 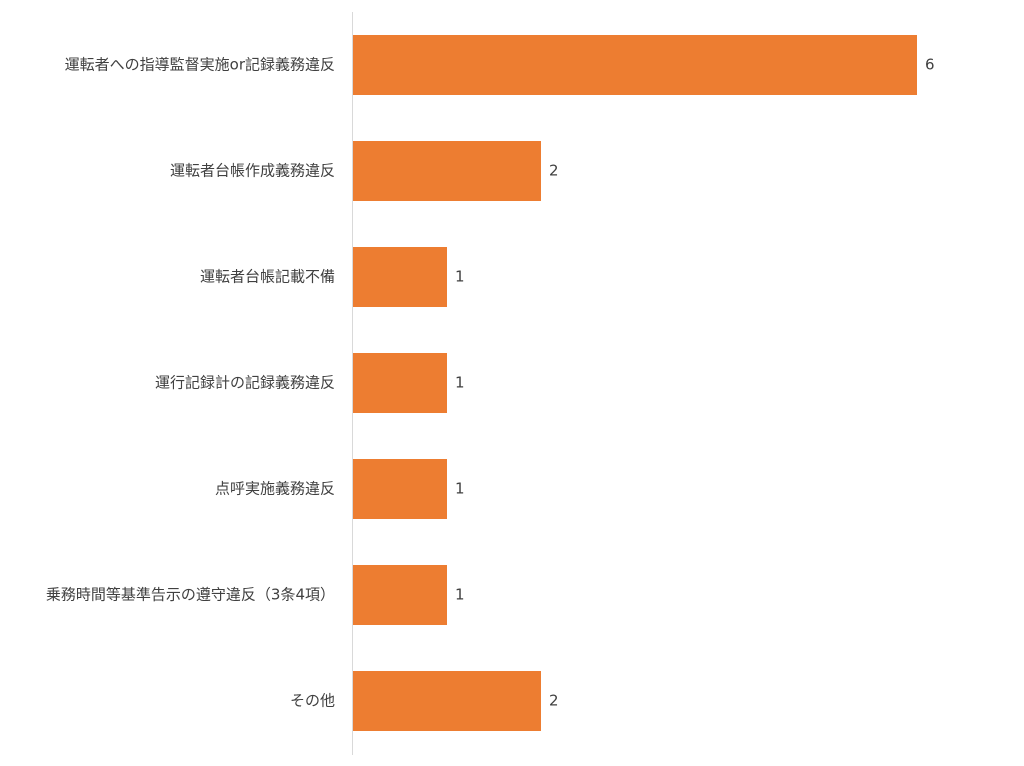 I want to click on category-label: 運行記録計の記録義務違反, so click(x=245, y=383).